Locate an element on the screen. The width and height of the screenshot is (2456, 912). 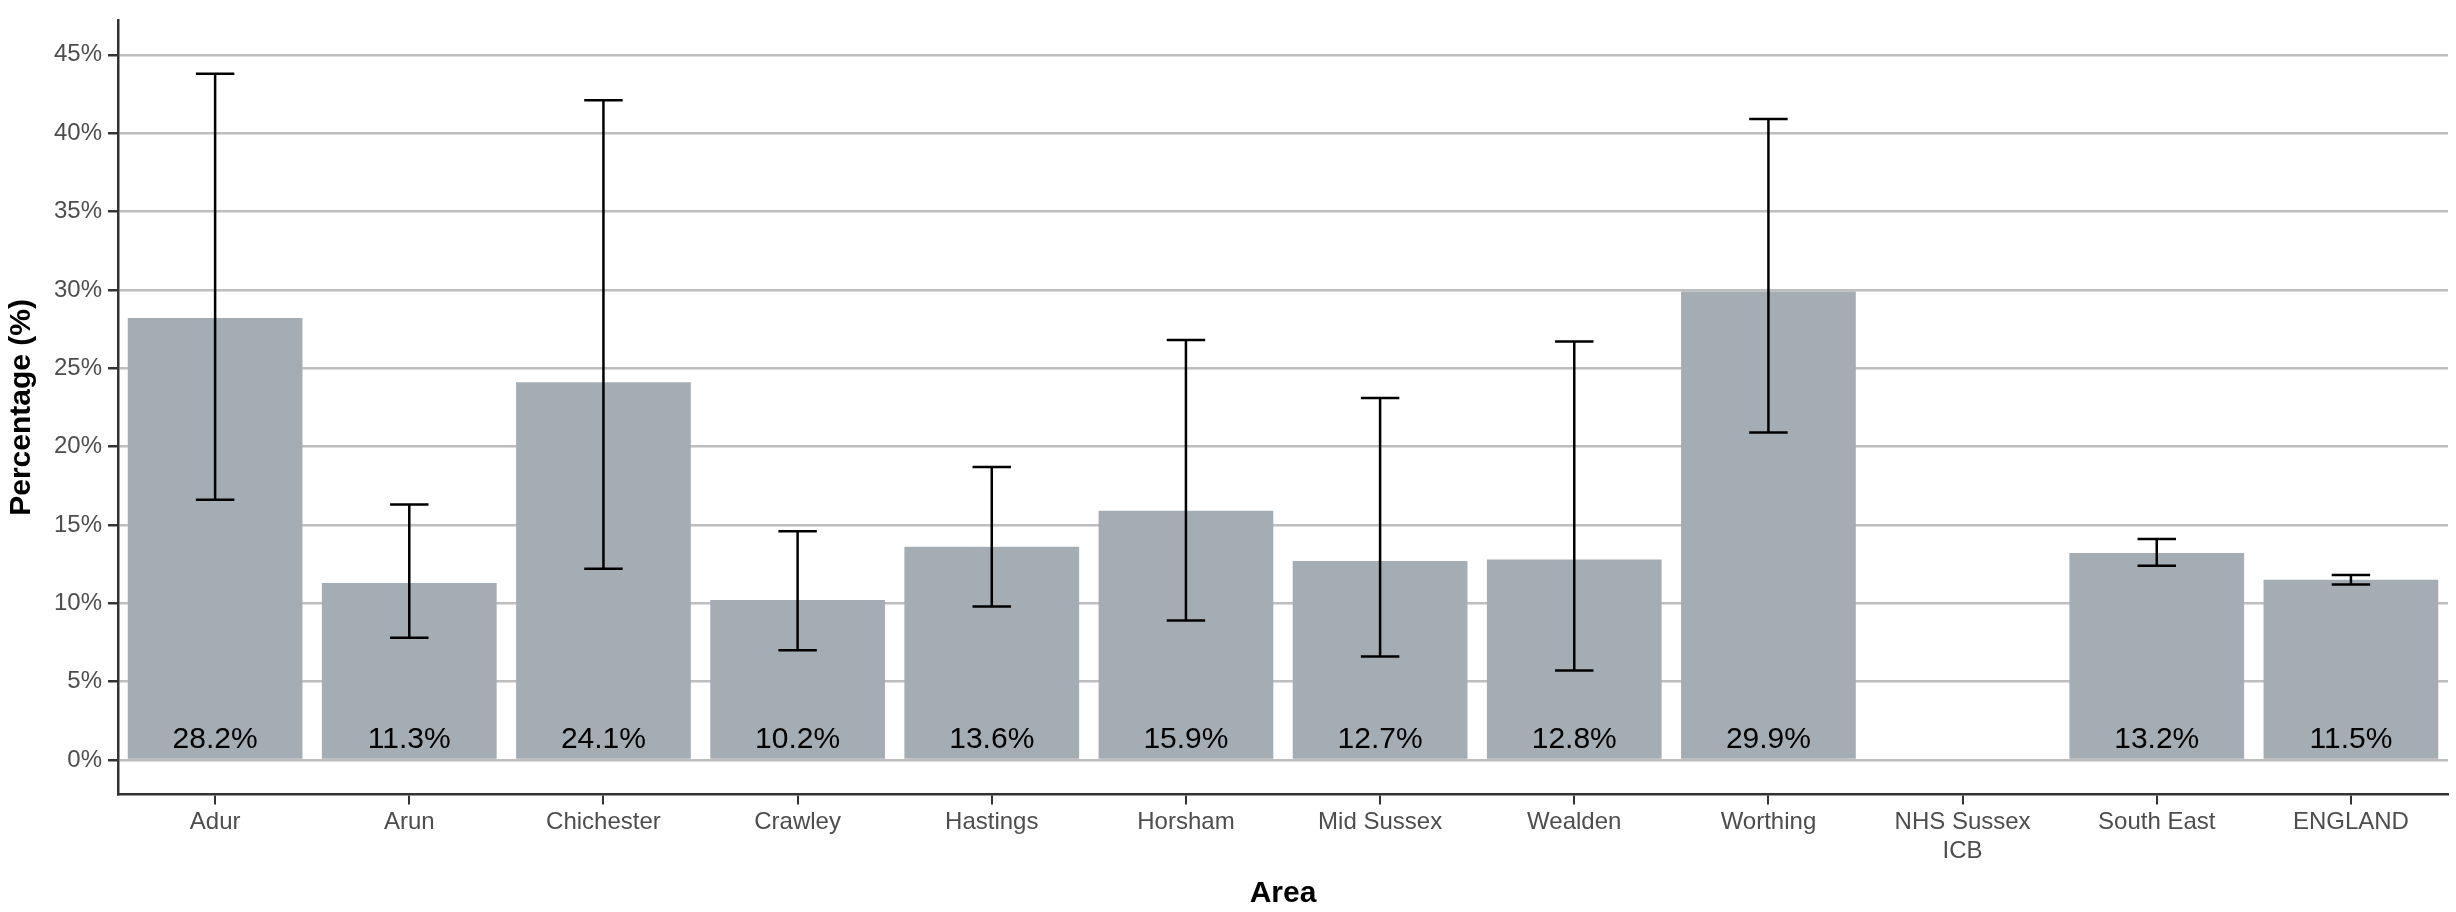
data-label: 29.9% is located at coordinates (1768, 737).